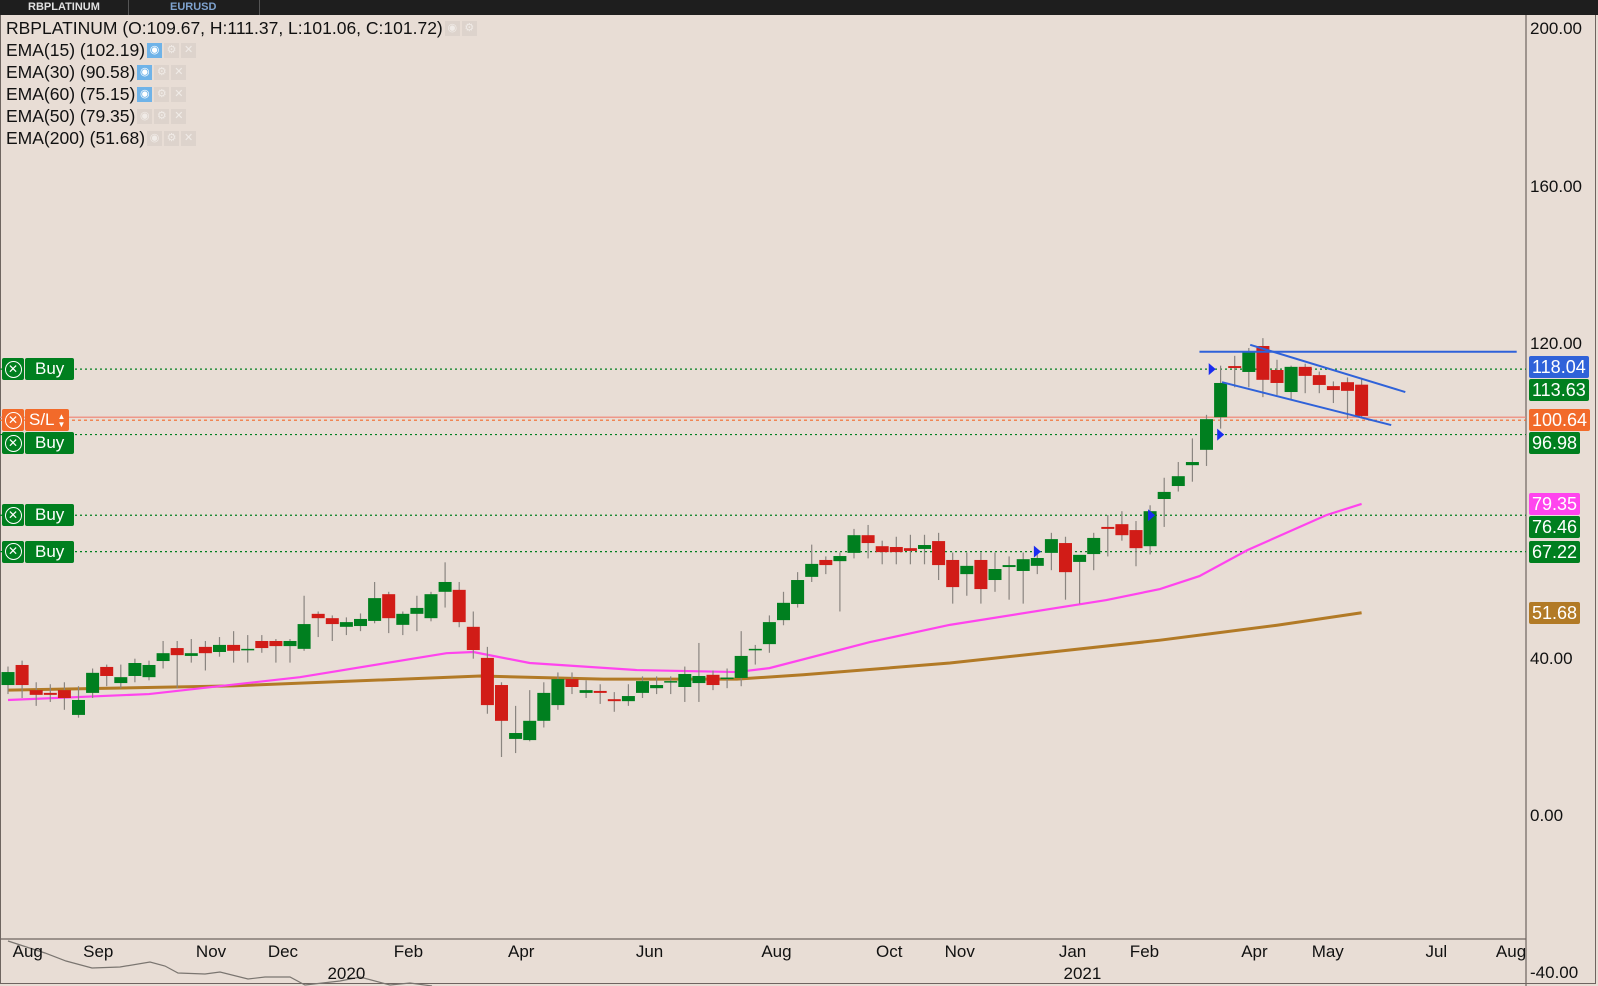  What do you see at coordinates (1555, 443) in the screenshot?
I see `price-badge: 96.98` at bounding box center [1555, 443].